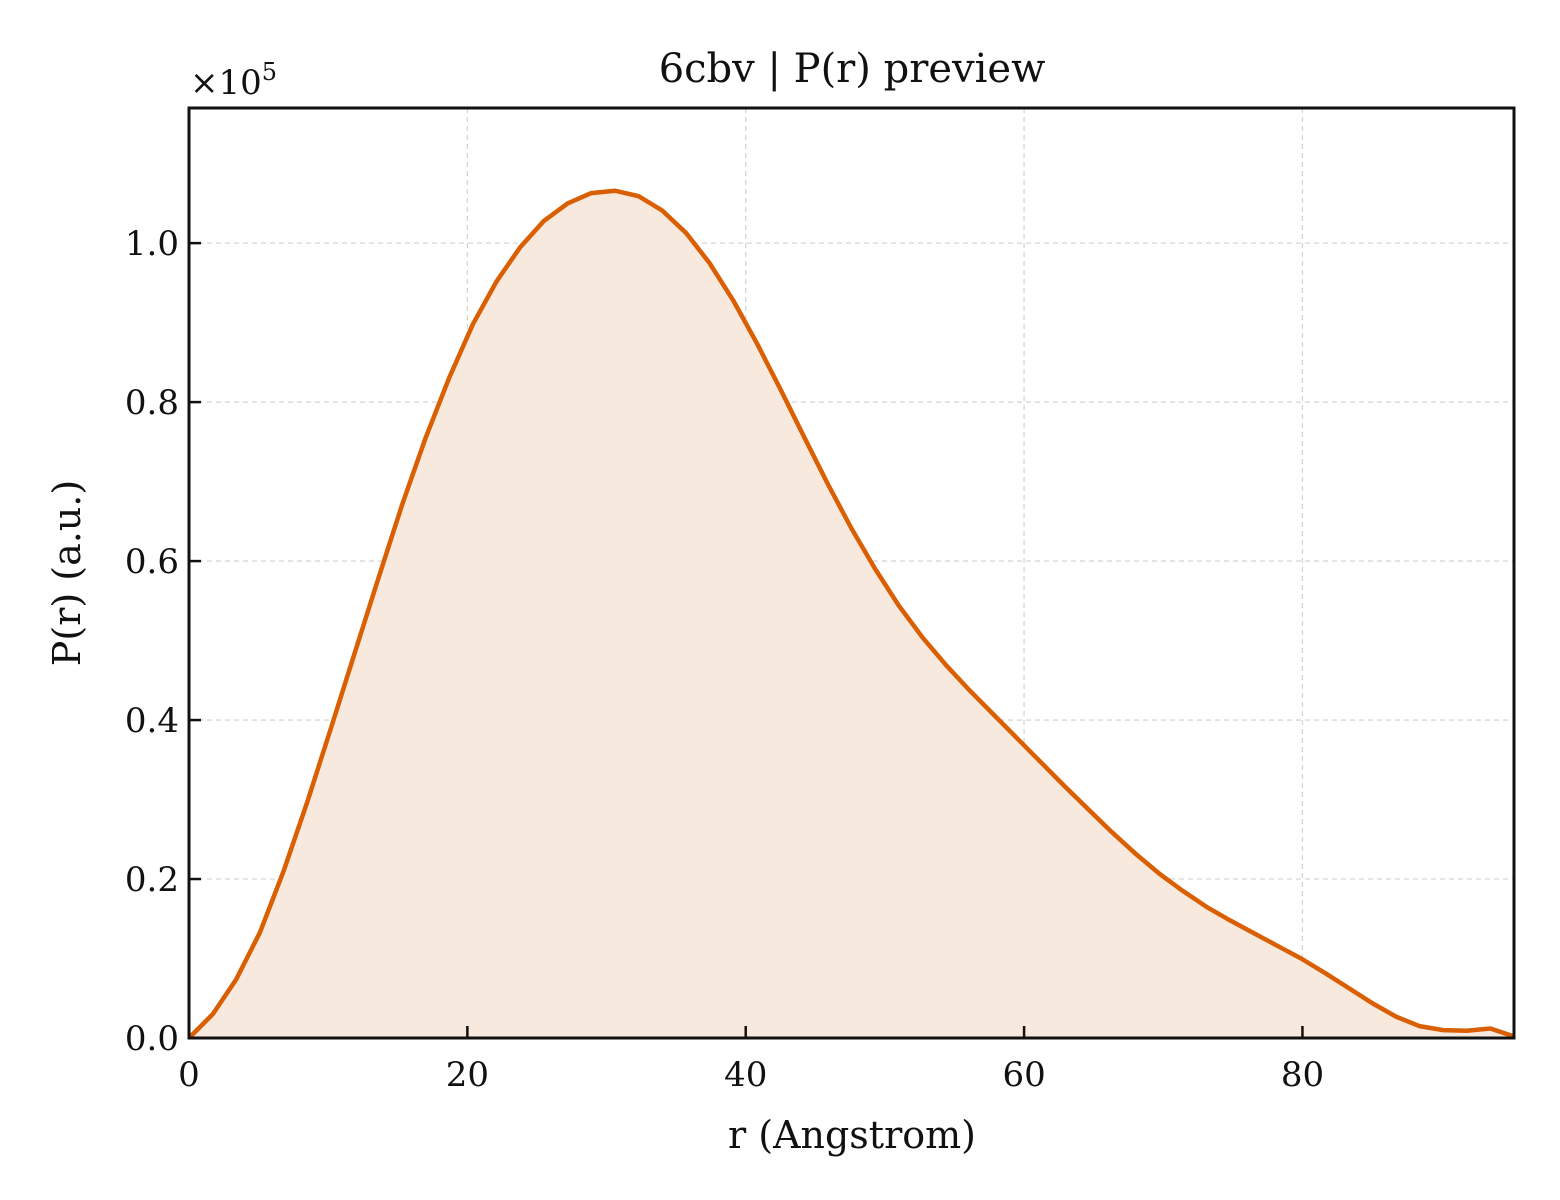  What do you see at coordinates (152, 244) in the screenshot?
I see `y-tick-label: 1.0` at bounding box center [152, 244].